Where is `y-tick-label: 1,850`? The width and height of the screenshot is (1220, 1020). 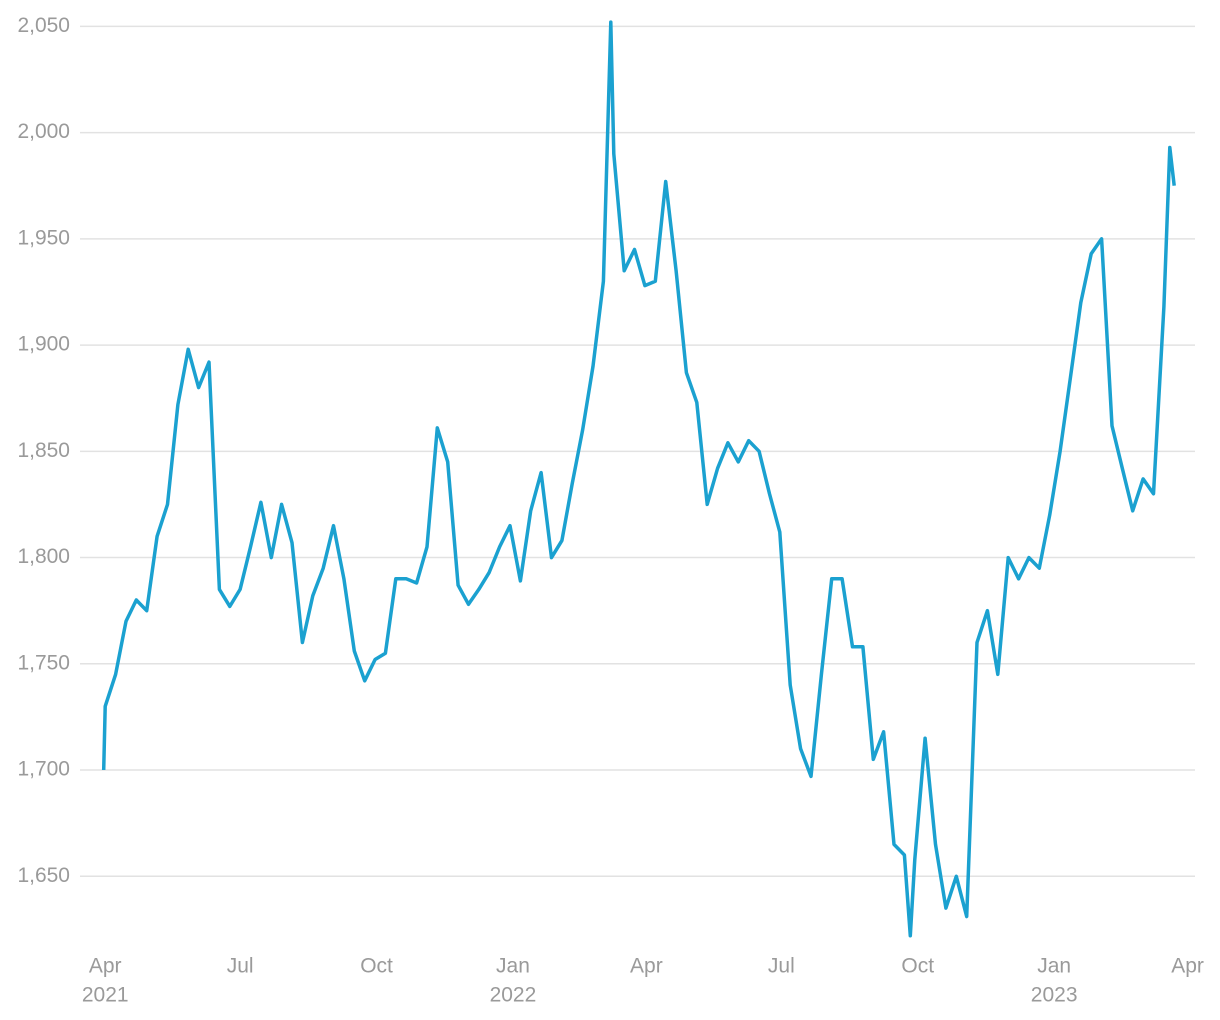 y-tick-label: 1,850 is located at coordinates (43, 450).